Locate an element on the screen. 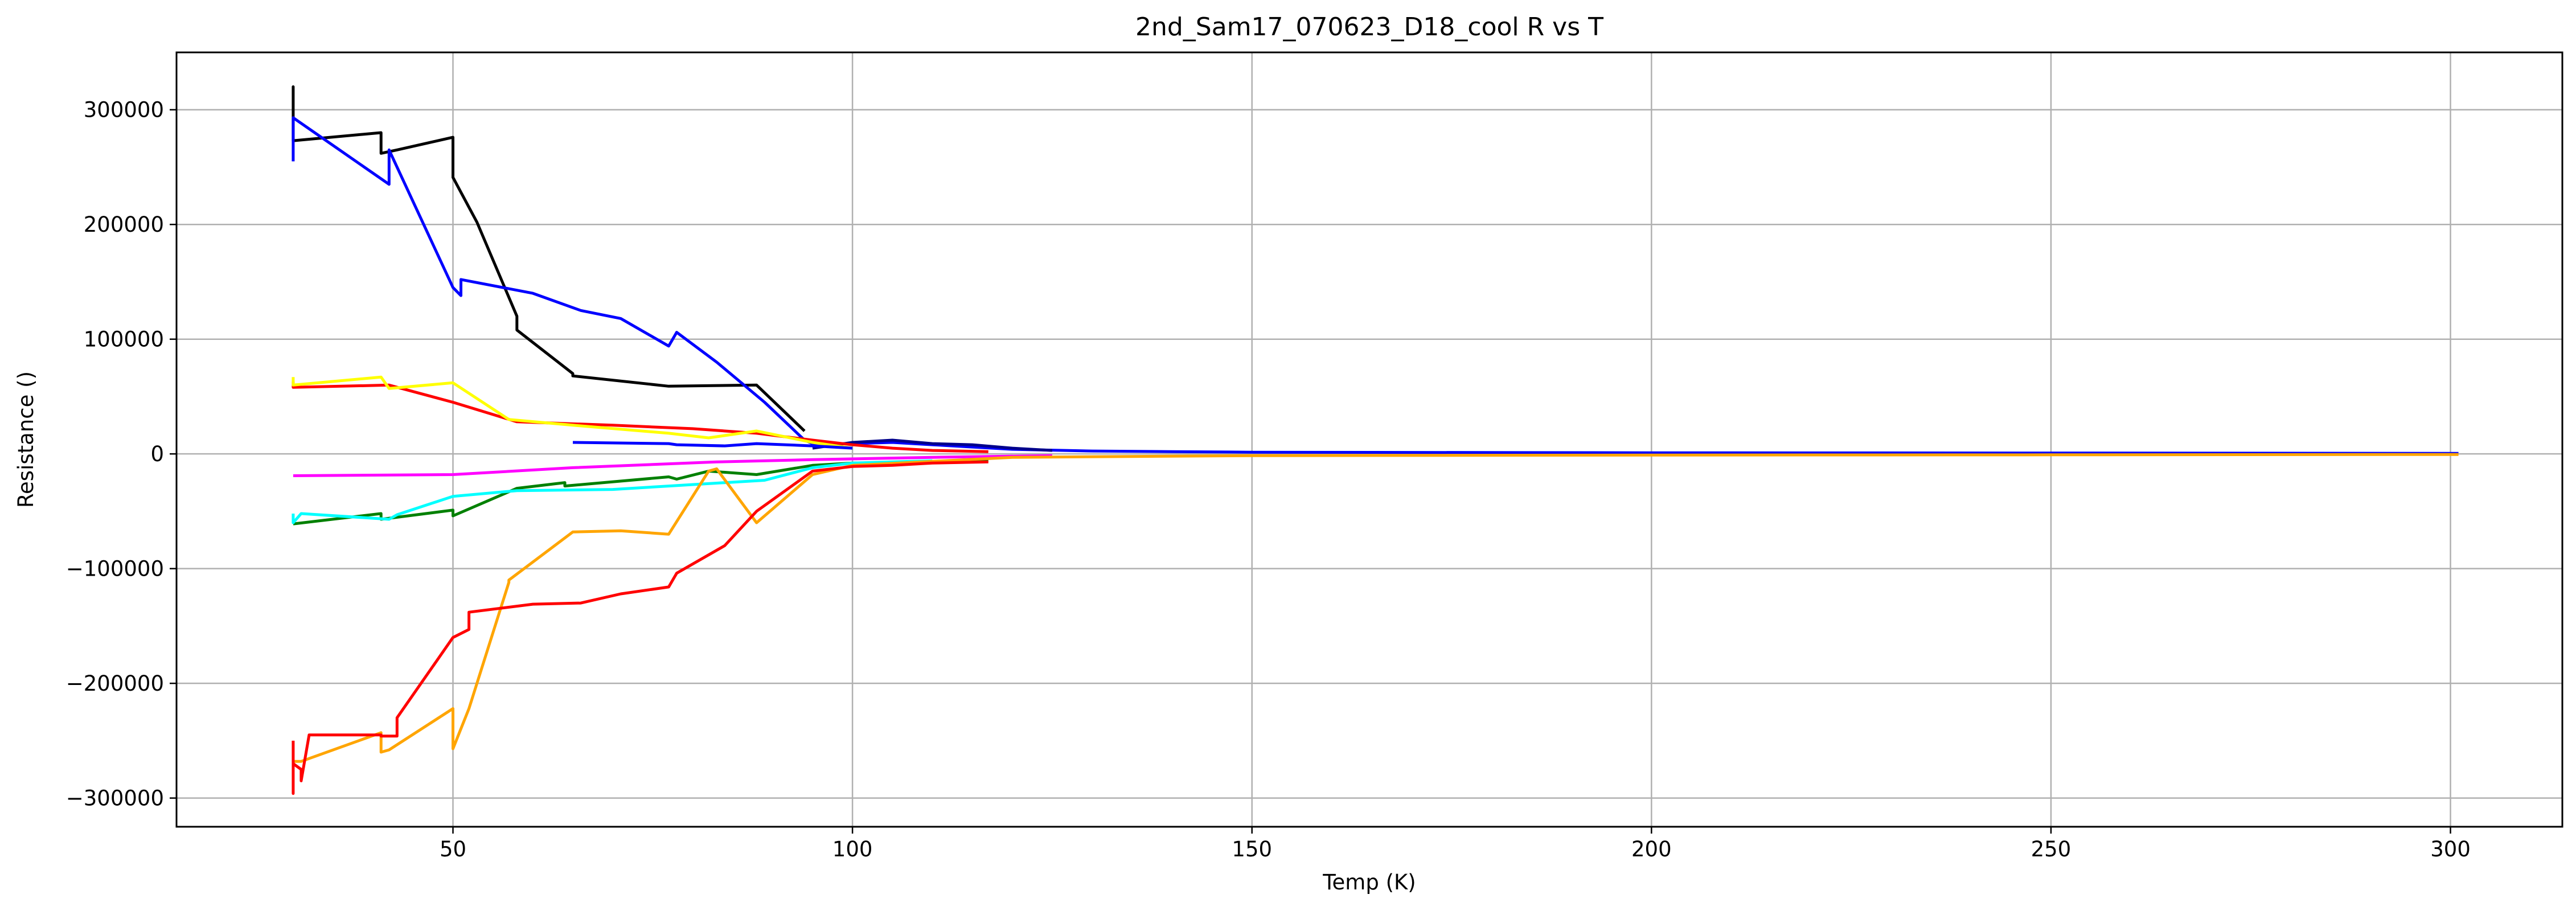 The height and width of the screenshot is (915, 2576). y-axis-title: Resistance () is located at coordinates (26, 439).